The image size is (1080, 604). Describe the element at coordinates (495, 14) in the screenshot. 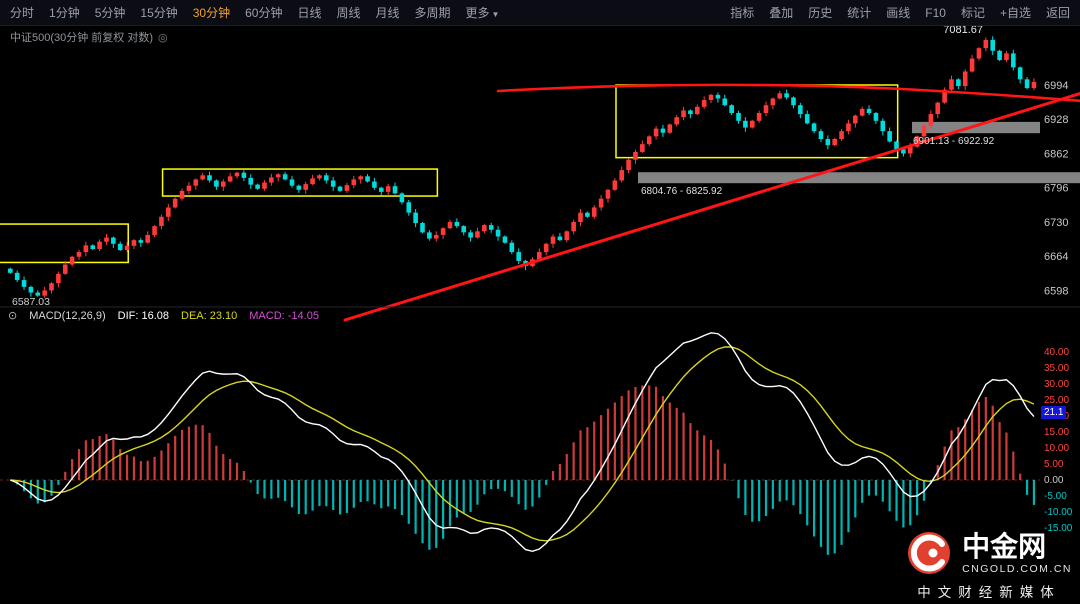

I see `chevron-down-icon: ▼` at that location.